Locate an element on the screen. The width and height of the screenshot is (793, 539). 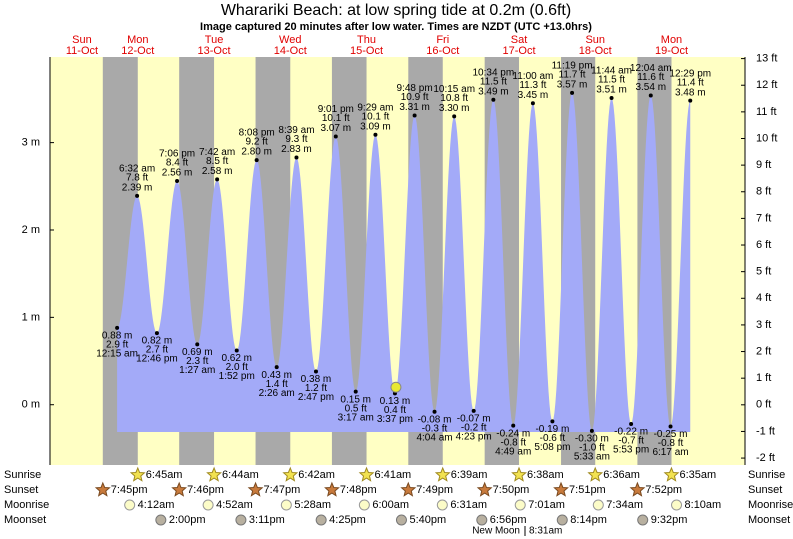
tide-feet: -0.6 ft is located at coordinates (553, 438).